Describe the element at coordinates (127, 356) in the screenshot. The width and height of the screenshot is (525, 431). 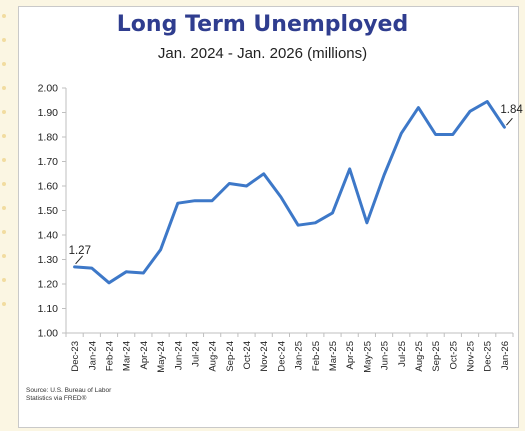
I see `x-tick-label: Mar-24` at that location.